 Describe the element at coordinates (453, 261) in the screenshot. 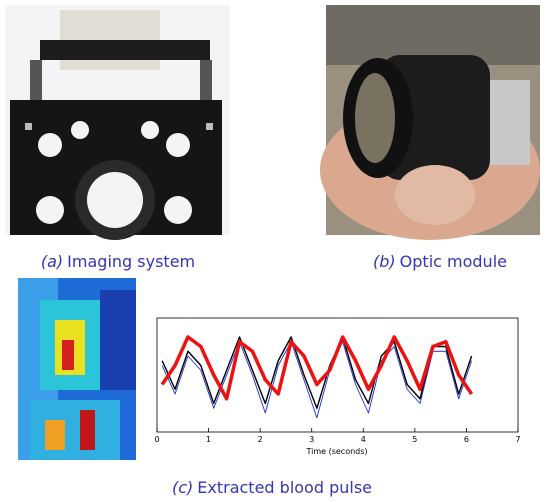

I see `caption-text: Optic module` at that location.